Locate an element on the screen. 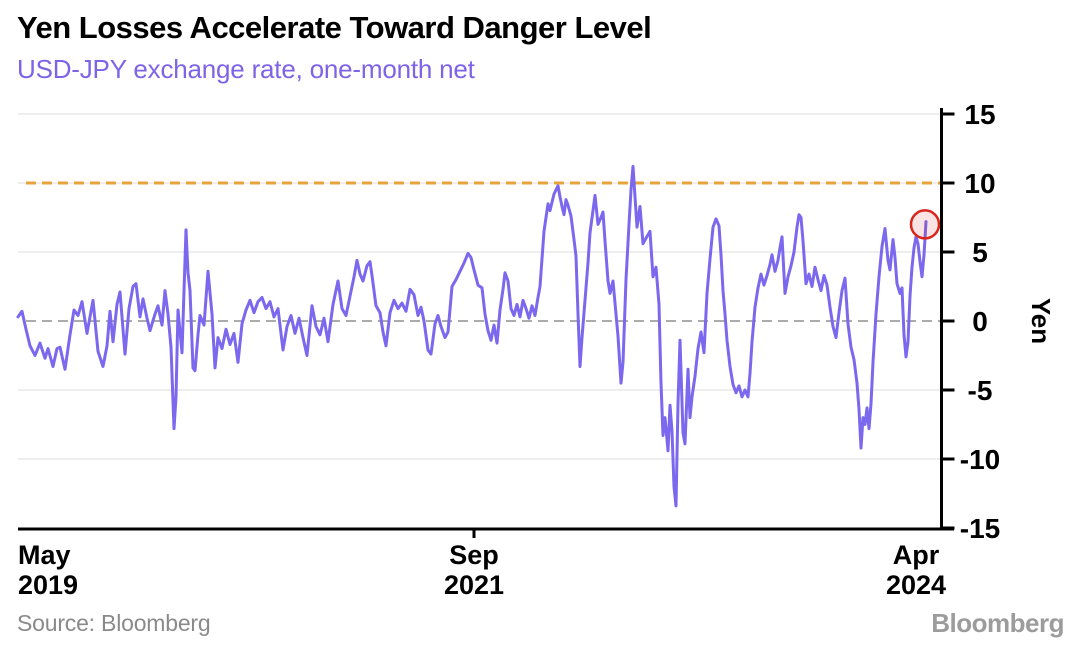 The image size is (1080, 648). highlight-circle is located at coordinates (925, 224).